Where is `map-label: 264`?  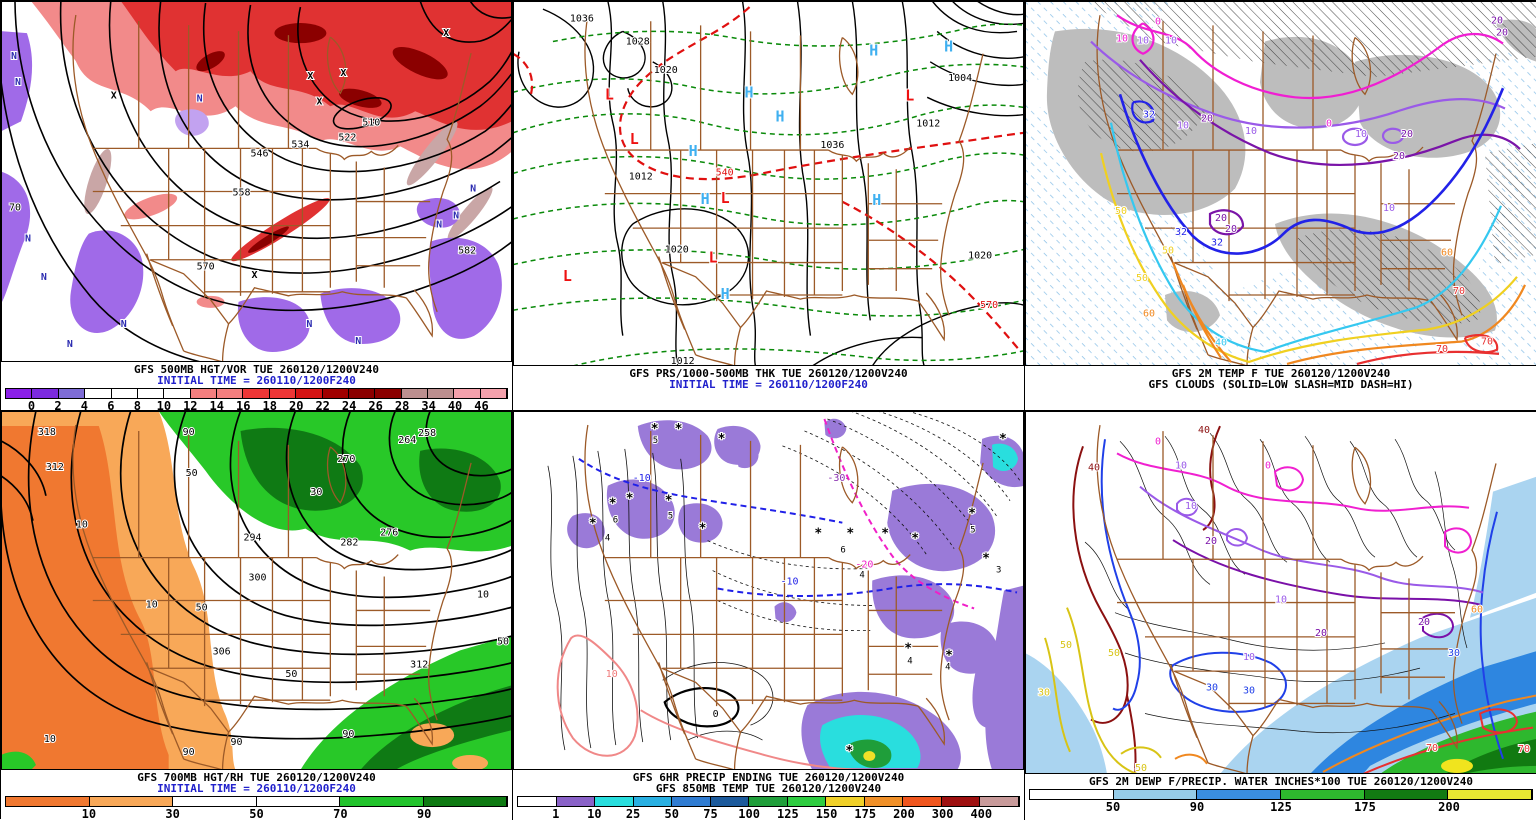
map-label: 264 is located at coordinates (407, 440).